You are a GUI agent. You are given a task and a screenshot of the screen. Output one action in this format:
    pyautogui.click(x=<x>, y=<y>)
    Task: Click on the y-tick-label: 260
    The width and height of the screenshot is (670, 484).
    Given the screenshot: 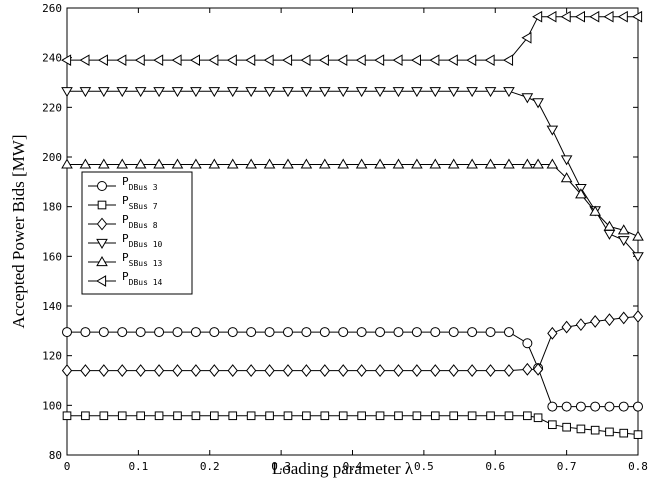 What is the action you would take?
    pyautogui.click(x=52, y=8)
    